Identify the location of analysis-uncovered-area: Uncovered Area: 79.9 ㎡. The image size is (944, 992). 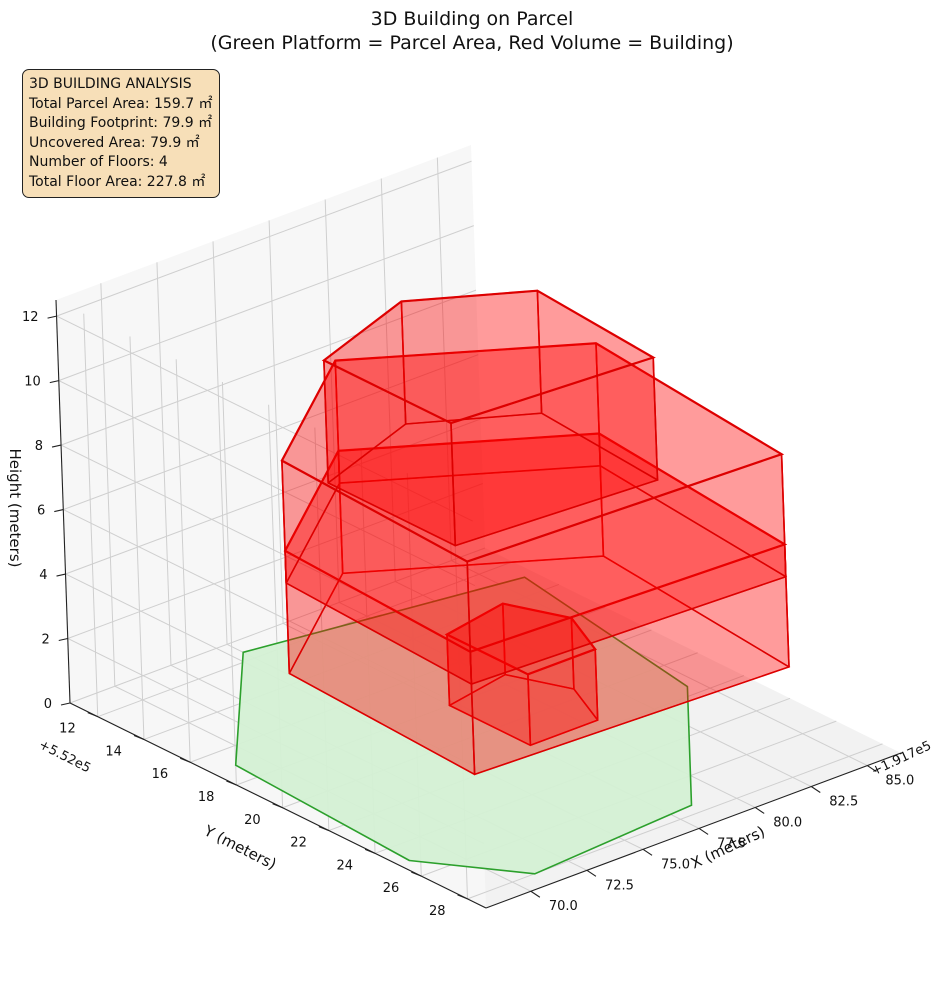
(114, 142).